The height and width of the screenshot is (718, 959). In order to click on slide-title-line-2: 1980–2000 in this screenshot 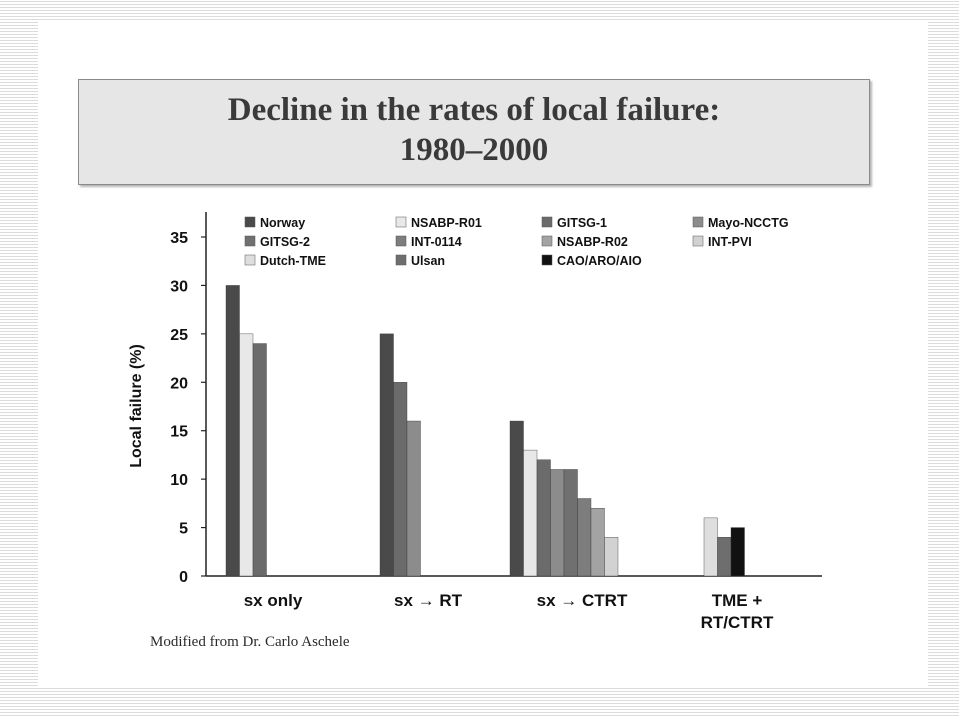, I will do `click(474, 150)`.